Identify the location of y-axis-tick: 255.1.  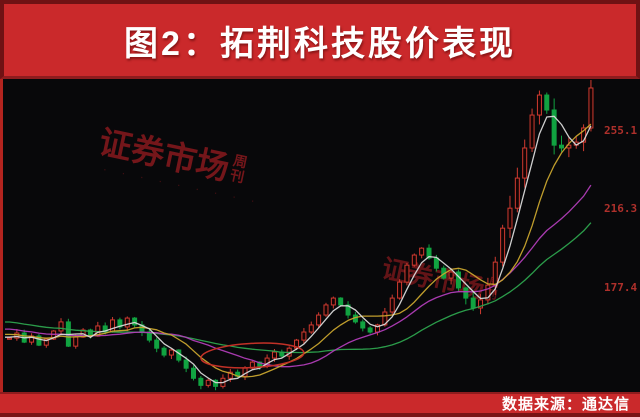
(621, 130).